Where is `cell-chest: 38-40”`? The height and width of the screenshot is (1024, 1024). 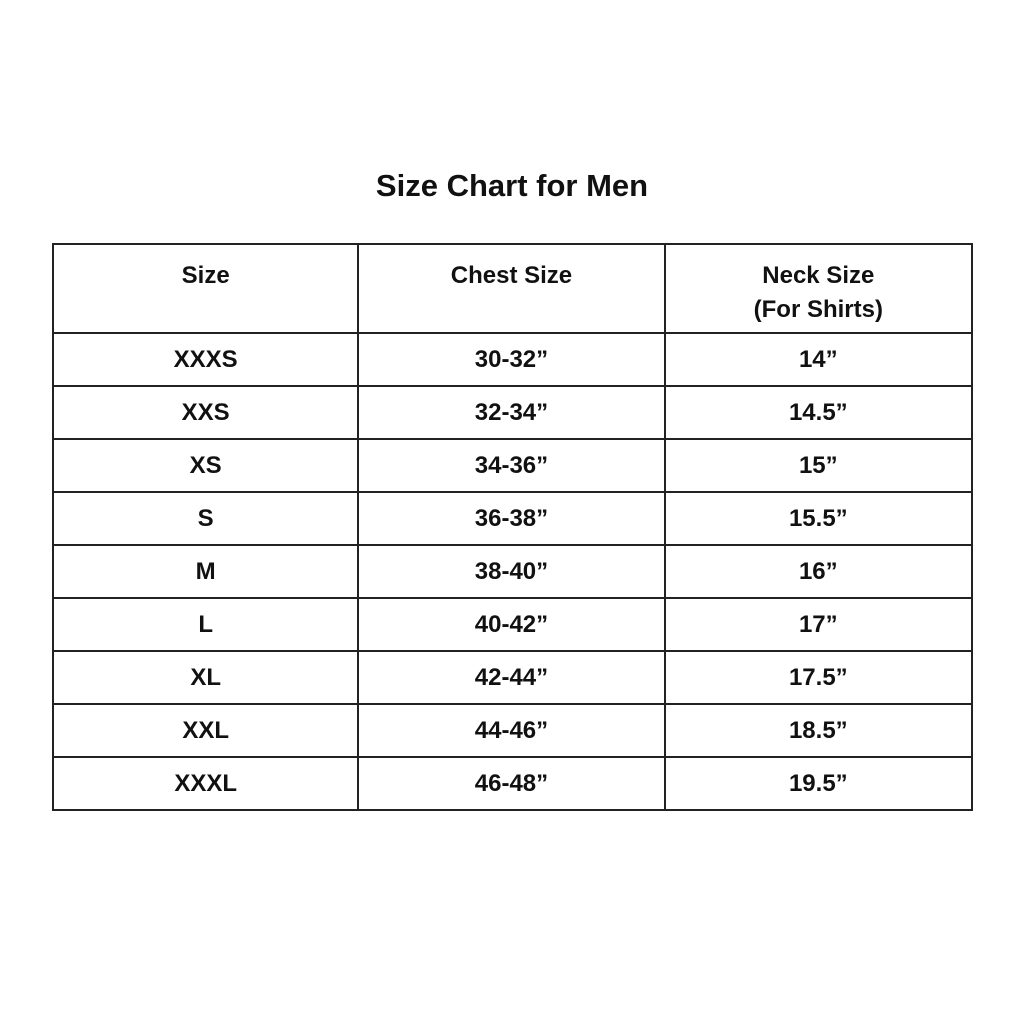 cell-chest: 38-40” is located at coordinates (511, 571).